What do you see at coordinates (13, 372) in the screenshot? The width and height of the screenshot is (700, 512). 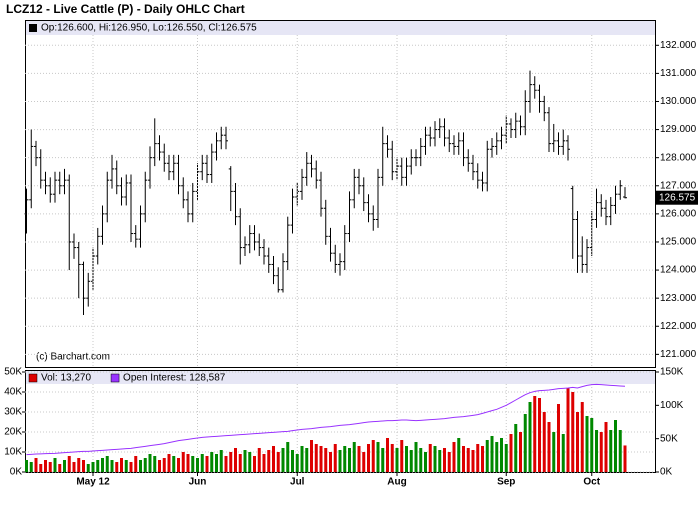 I see `y-tick-label: 50K` at bounding box center [13, 372].